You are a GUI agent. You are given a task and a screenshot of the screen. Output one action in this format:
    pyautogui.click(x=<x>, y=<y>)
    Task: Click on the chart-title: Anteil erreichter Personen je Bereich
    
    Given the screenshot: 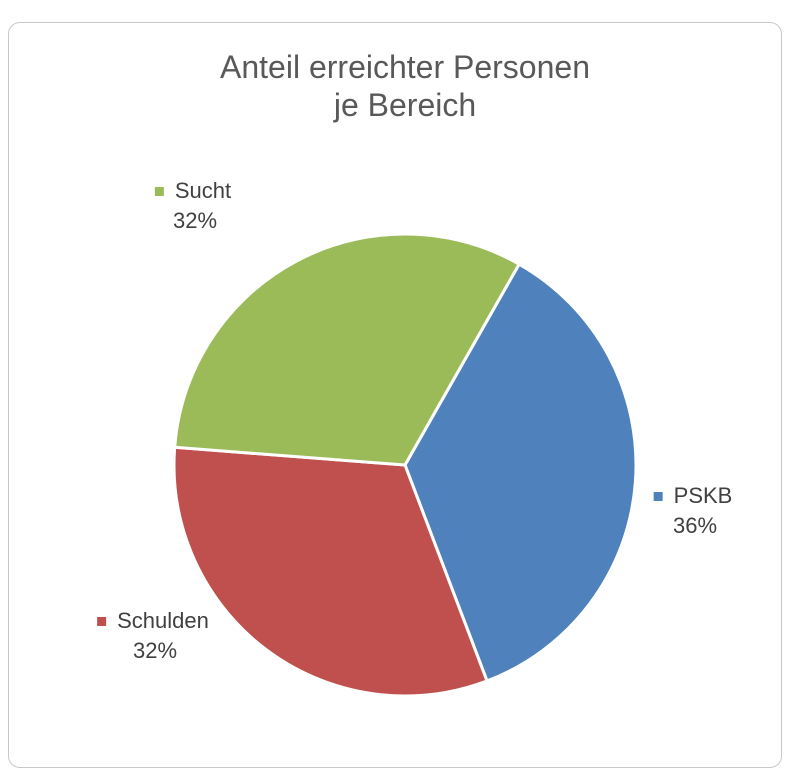 What is the action you would take?
    pyautogui.click(x=405, y=86)
    